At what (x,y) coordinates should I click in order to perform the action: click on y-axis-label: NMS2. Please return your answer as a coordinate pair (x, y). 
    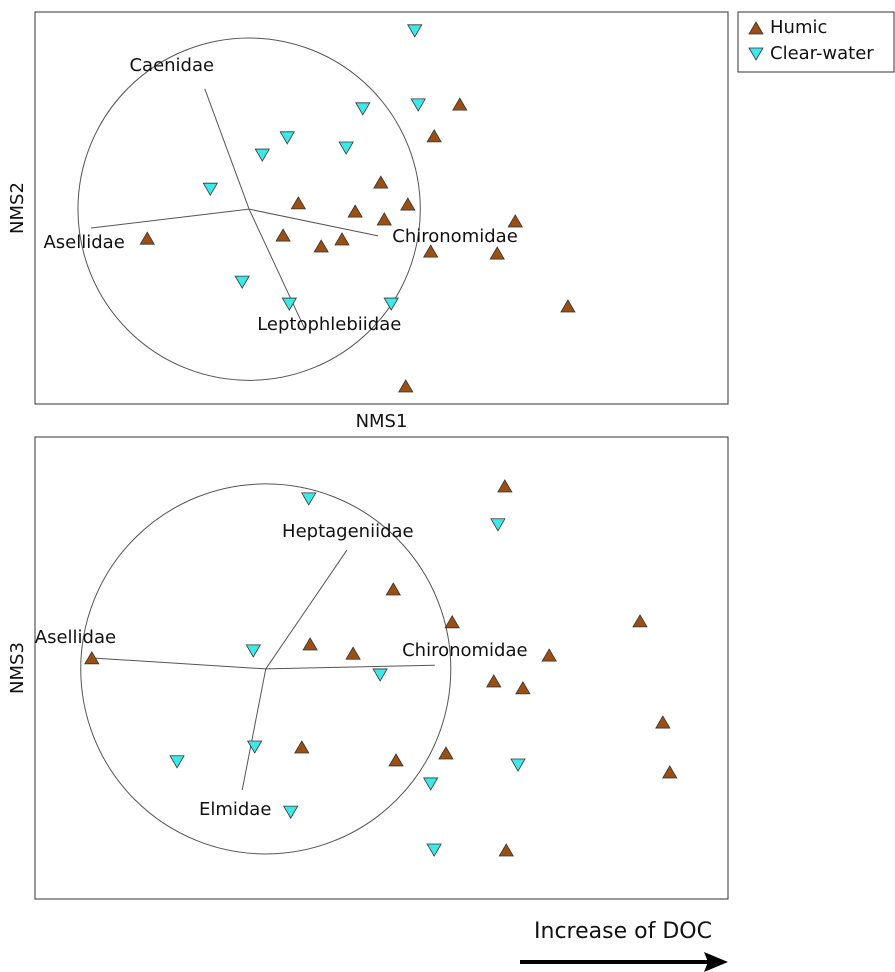
    Looking at the image, I should click on (17, 208).